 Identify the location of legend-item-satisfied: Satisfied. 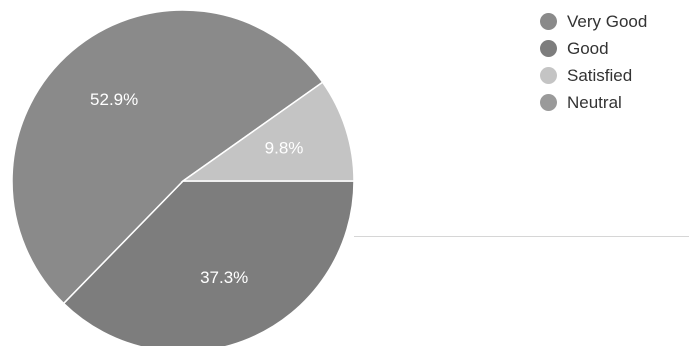
(593, 75).